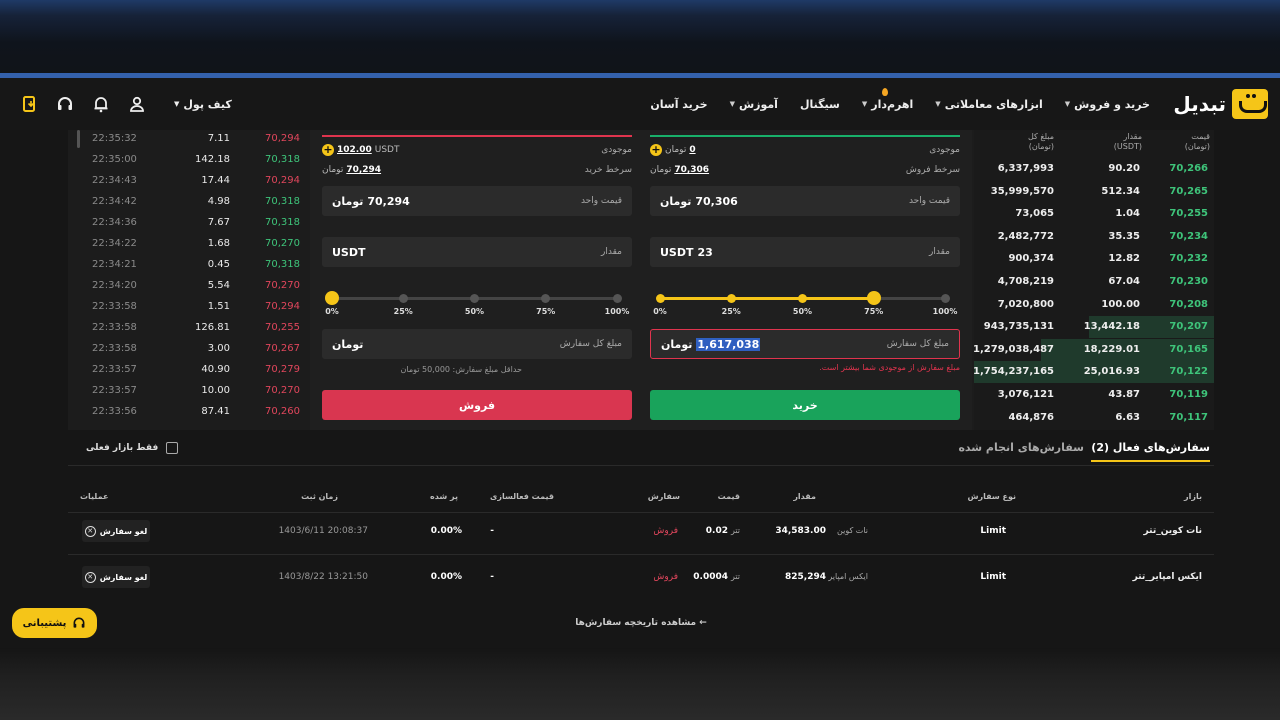  What do you see at coordinates (65, 104) in the screenshot?
I see `headset-icon` at bounding box center [65, 104].